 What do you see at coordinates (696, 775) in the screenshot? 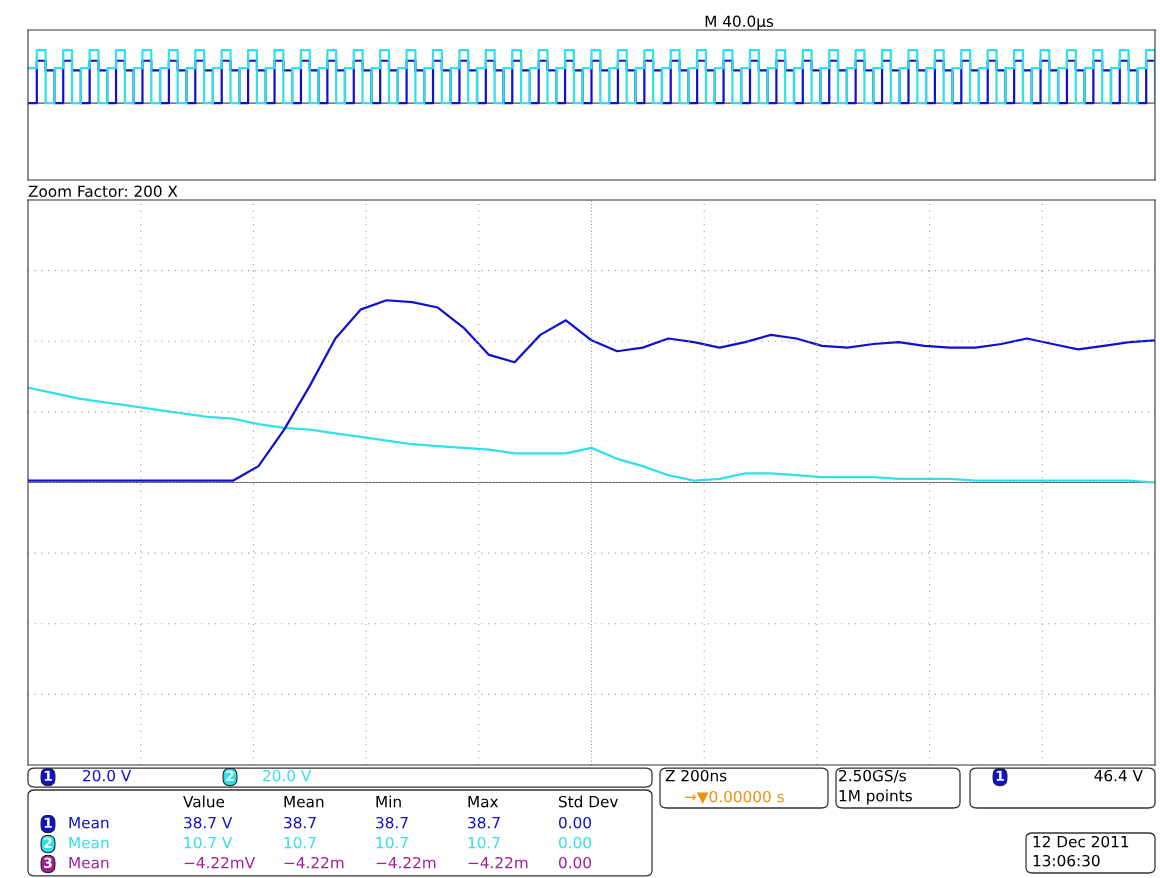
I see `text: Z 200ns` at bounding box center [696, 775].